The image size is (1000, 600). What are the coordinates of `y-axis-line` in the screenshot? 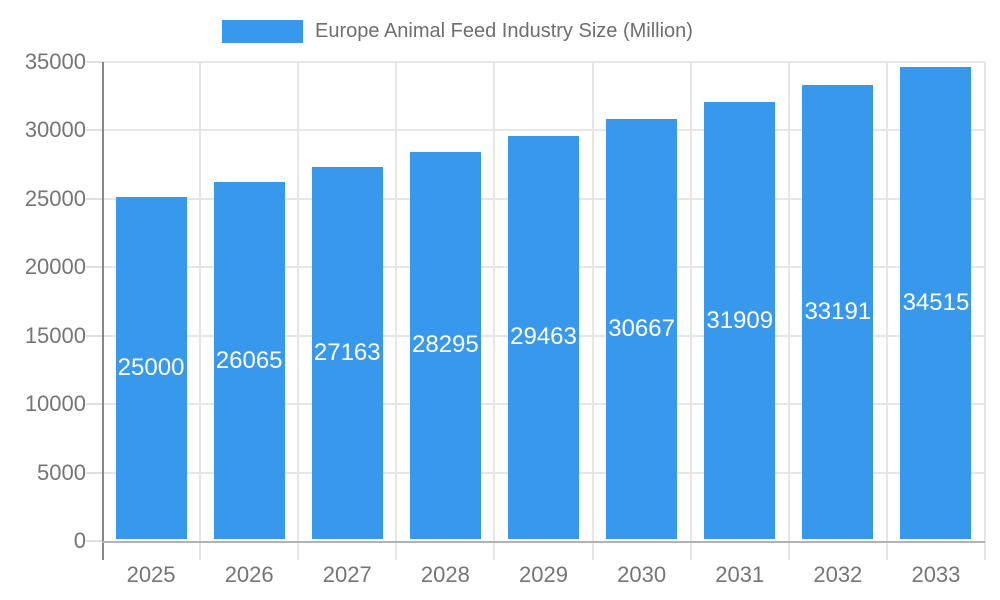 It's located at (103, 311).